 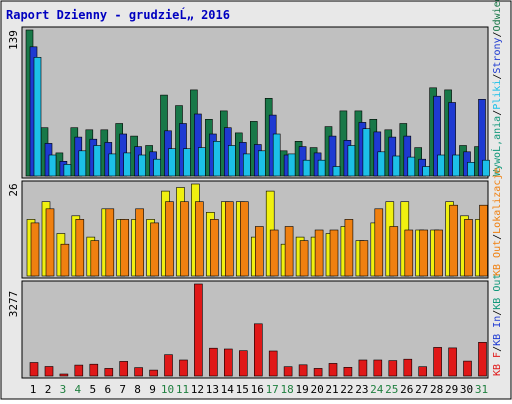 What do you see at coordinates (364, 258) in the screenshot?
I see `bar-middle-series1-day23` at bounding box center [364, 258].